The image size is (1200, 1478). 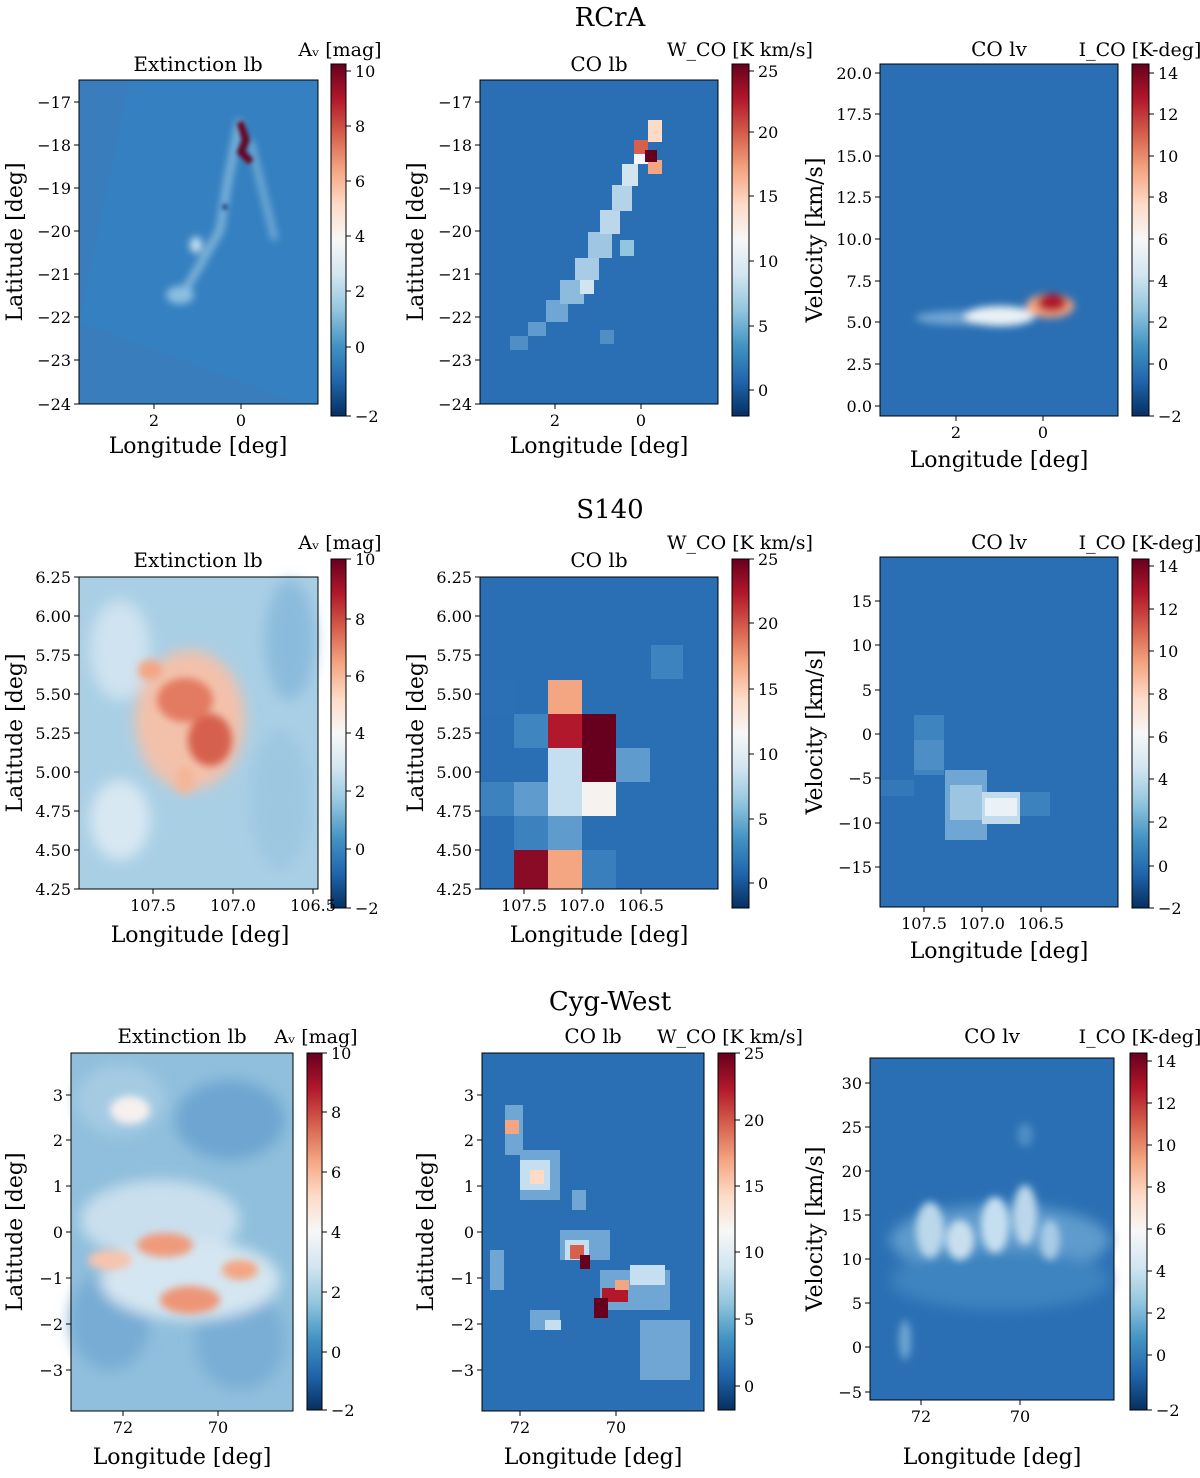 I want to click on panel-cyg-west-extinction, so click(x=182, y=1232).